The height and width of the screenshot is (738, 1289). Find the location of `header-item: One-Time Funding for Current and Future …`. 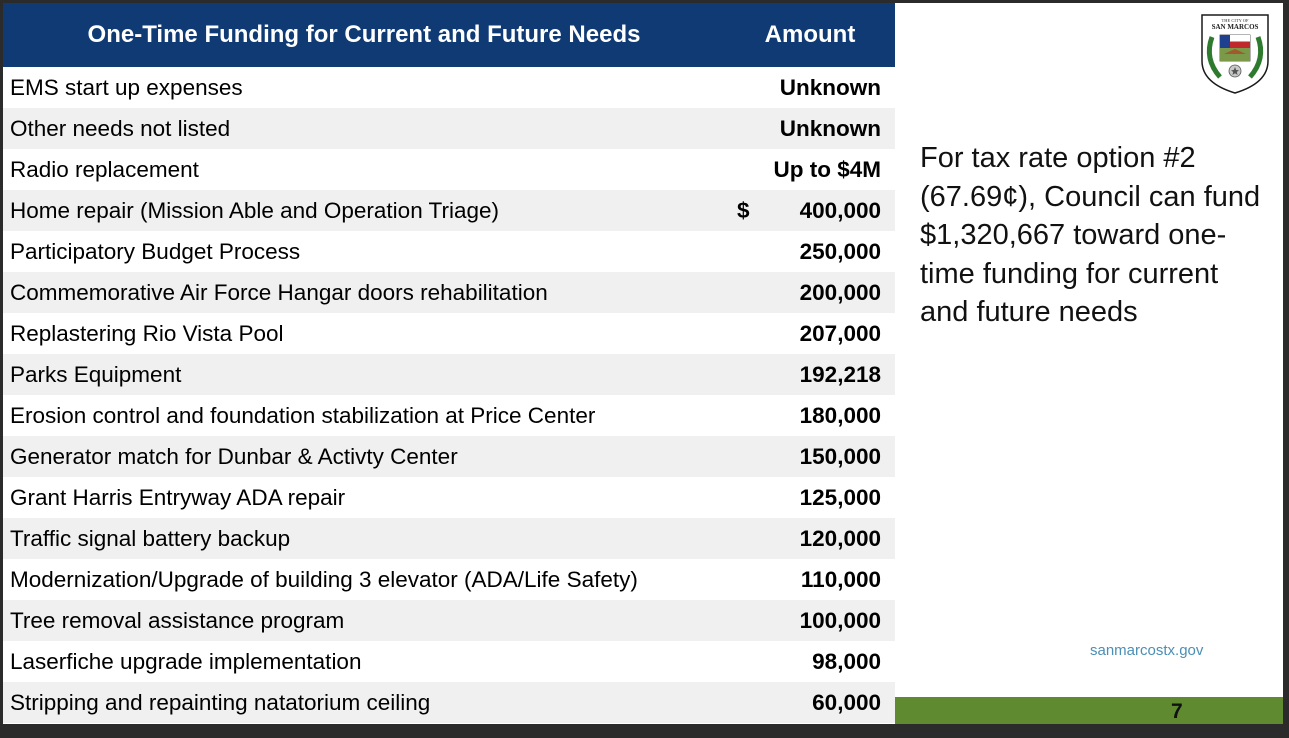

header-item: One-Time Funding for Current and Future … is located at coordinates (364, 34).